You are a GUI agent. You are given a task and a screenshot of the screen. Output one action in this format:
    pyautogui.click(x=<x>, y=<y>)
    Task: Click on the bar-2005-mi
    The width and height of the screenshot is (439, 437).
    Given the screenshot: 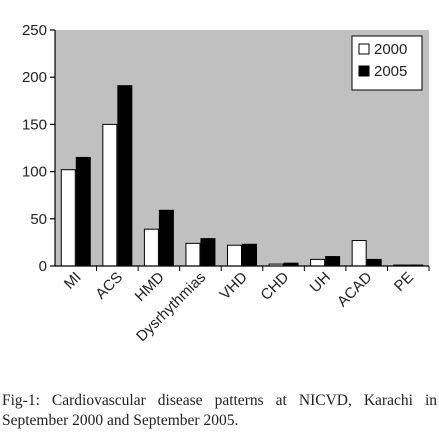 What is the action you would take?
    pyautogui.click(x=83, y=211)
    